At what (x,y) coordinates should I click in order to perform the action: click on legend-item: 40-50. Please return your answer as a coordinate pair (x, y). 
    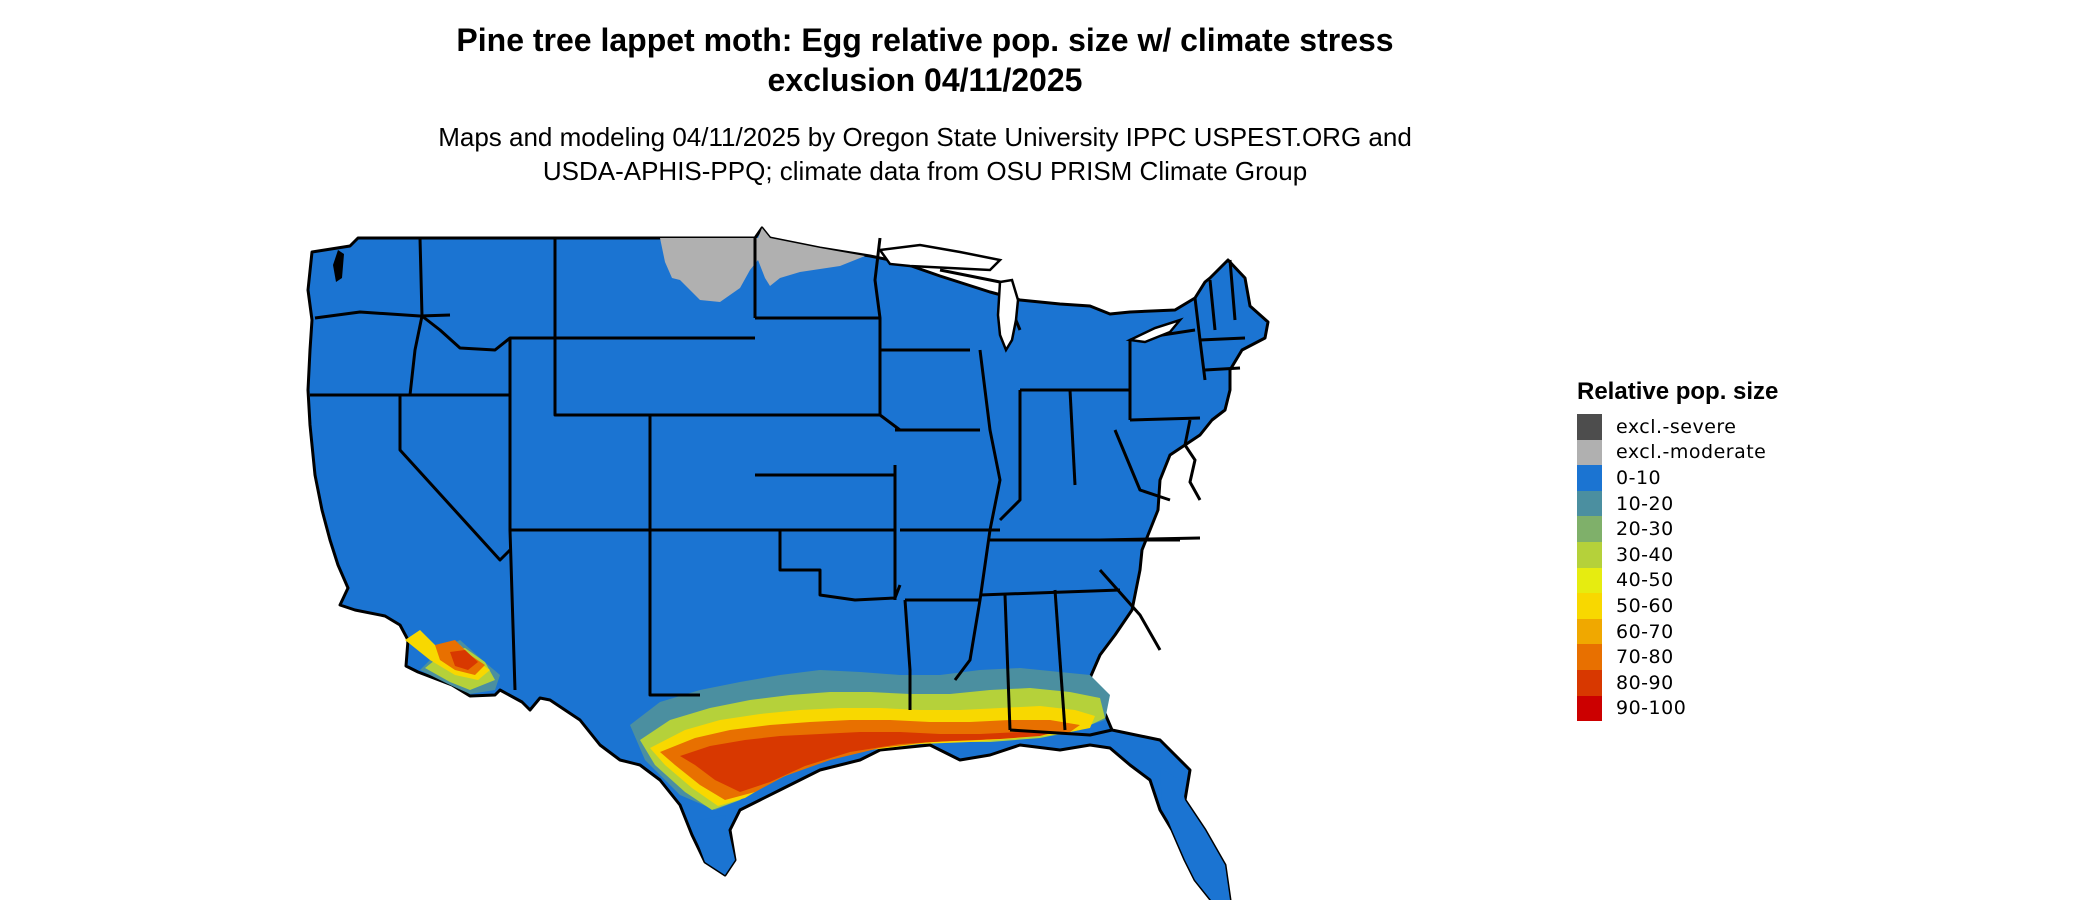
    Looking at the image, I should click on (1677, 580).